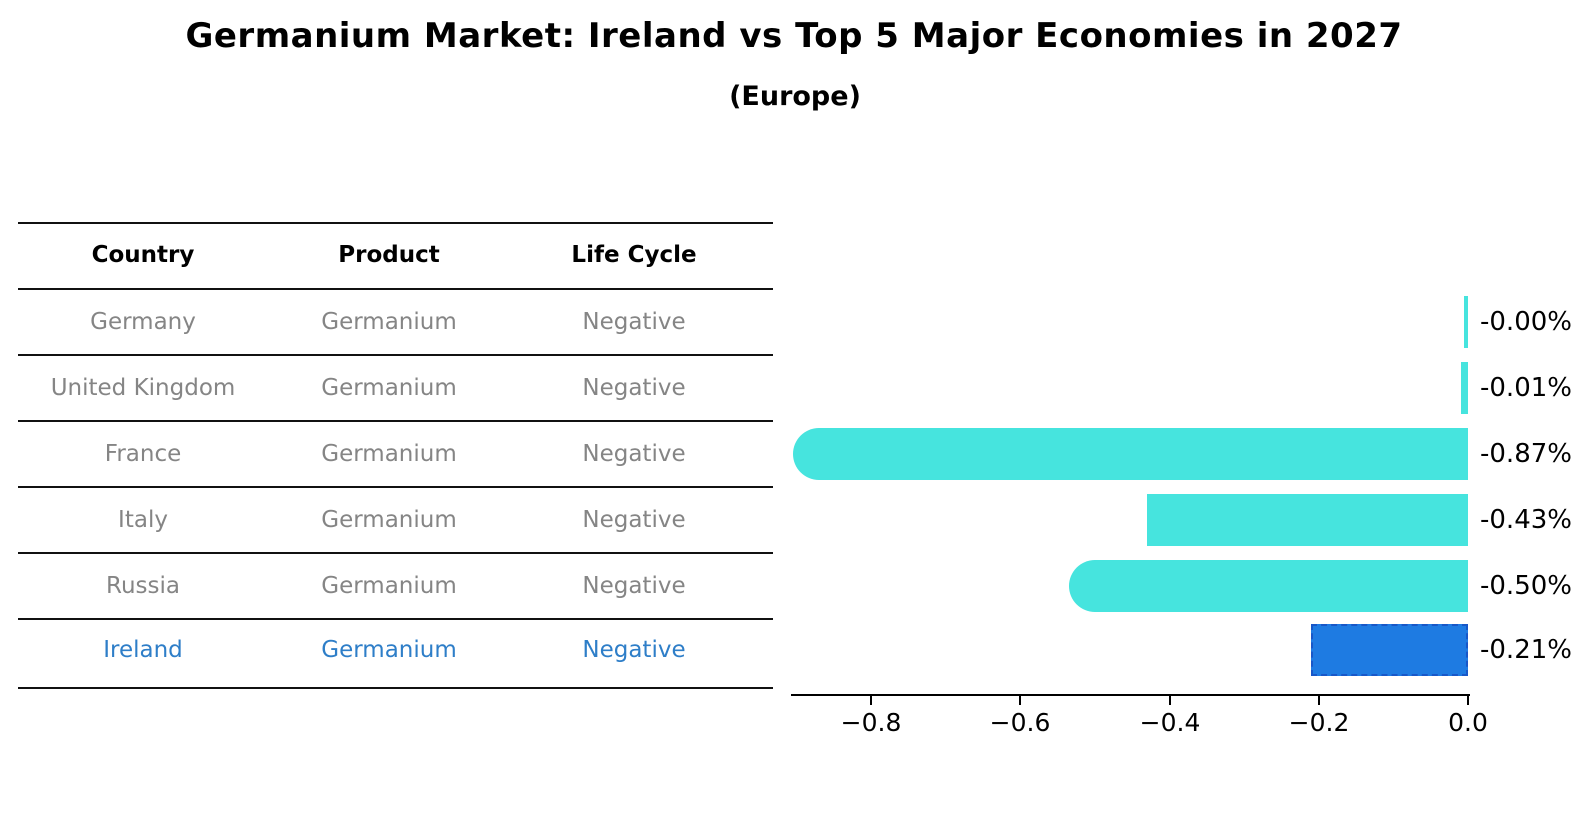 The width and height of the screenshot is (1596, 823). I want to click on bar-ireland, so click(1389, 650).